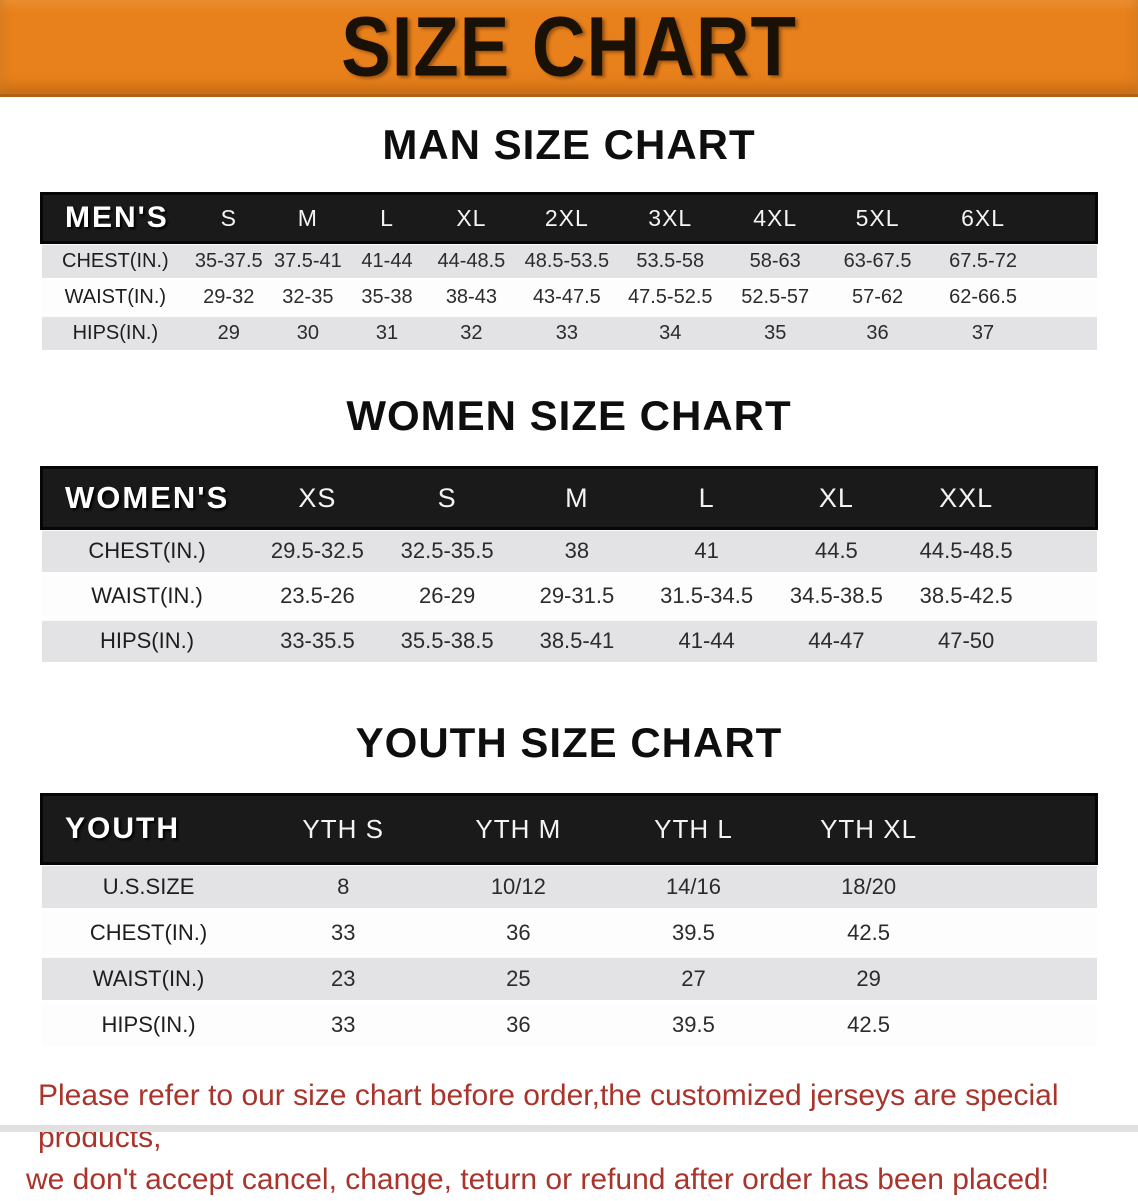 The height and width of the screenshot is (1201, 1138). What do you see at coordinates (983, 218) in the screenshot?
I see `size-column-header: 6XL` at bounding box center [983, 218].